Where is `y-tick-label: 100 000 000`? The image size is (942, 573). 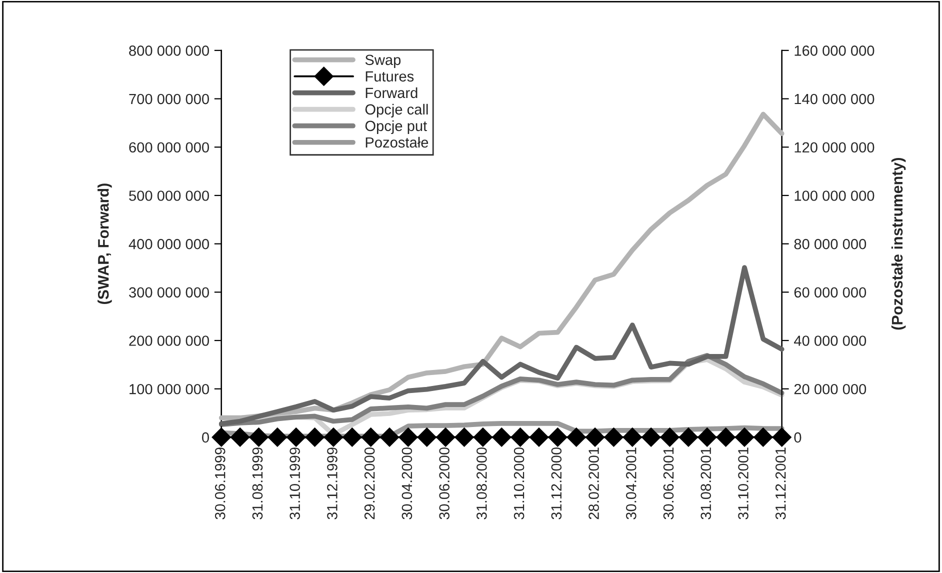 y-tick-label: 100 000 000 is located at coordinates (169, 389).